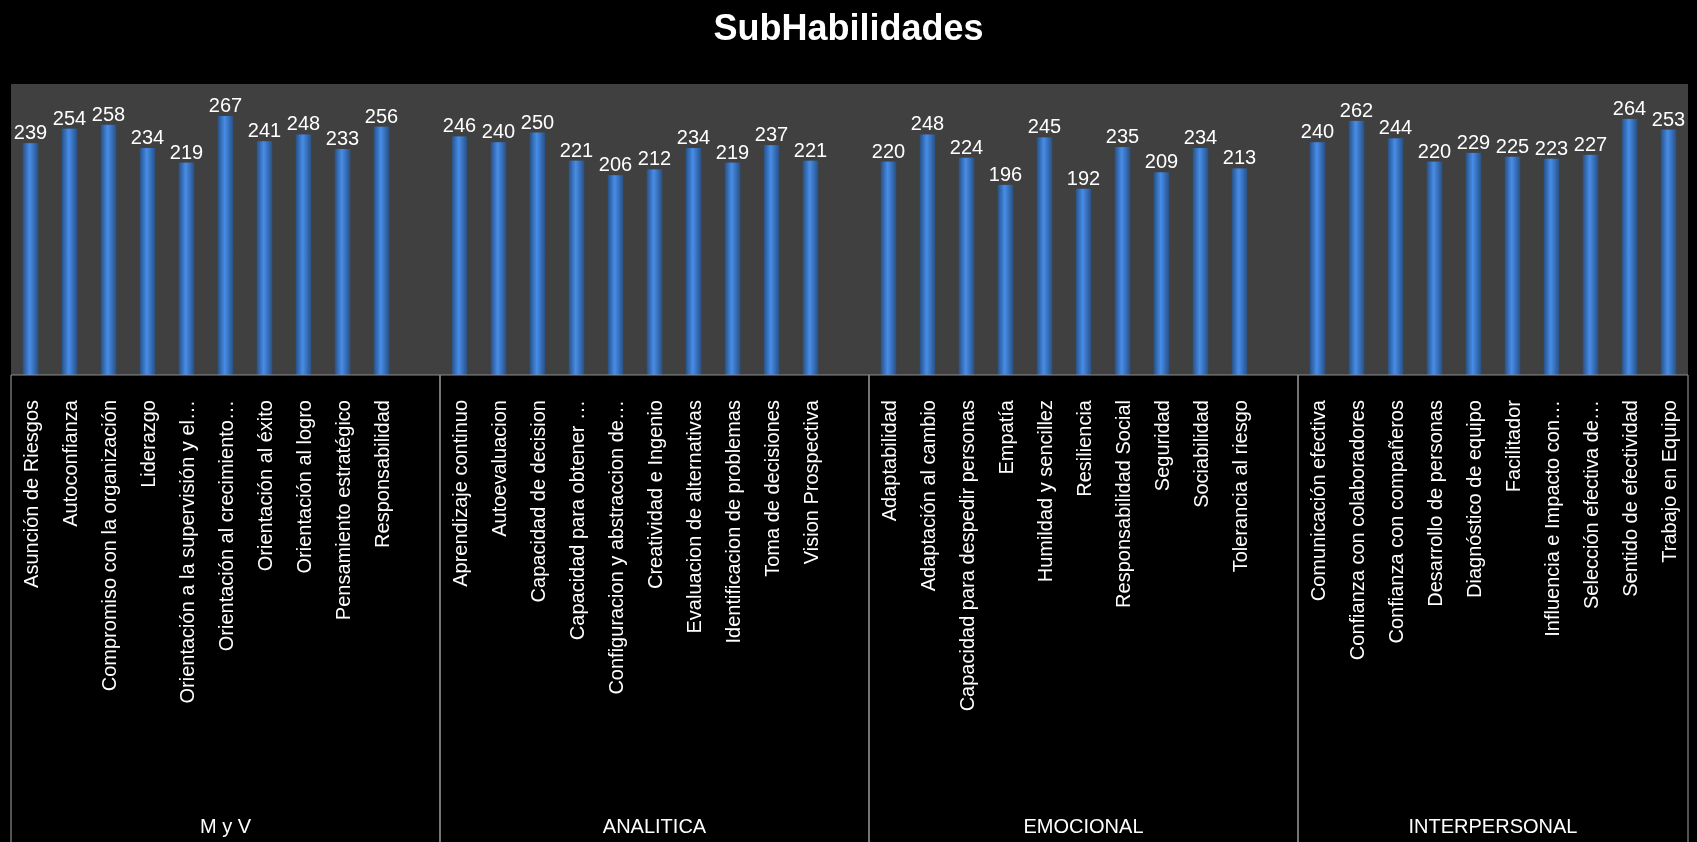 This screenshot has width=1697, height=842. I want to click on data-label: 229, so click(1473, 141).